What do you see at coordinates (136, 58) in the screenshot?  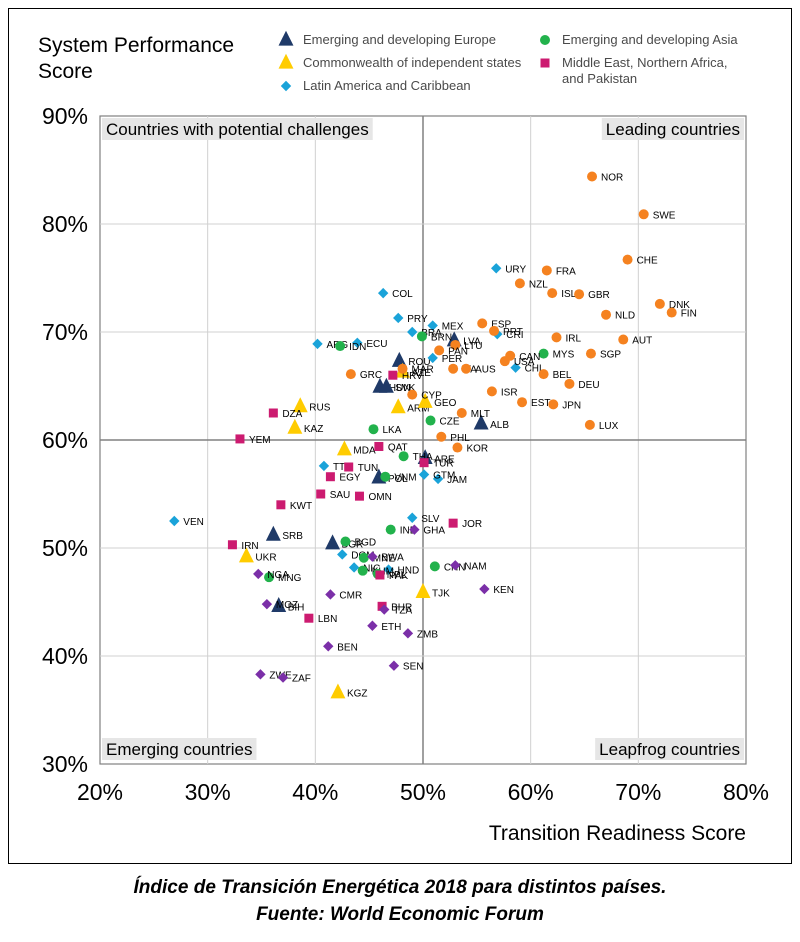 I see `y-axis-title: System Performance Score` at bounding box center [136, 58].